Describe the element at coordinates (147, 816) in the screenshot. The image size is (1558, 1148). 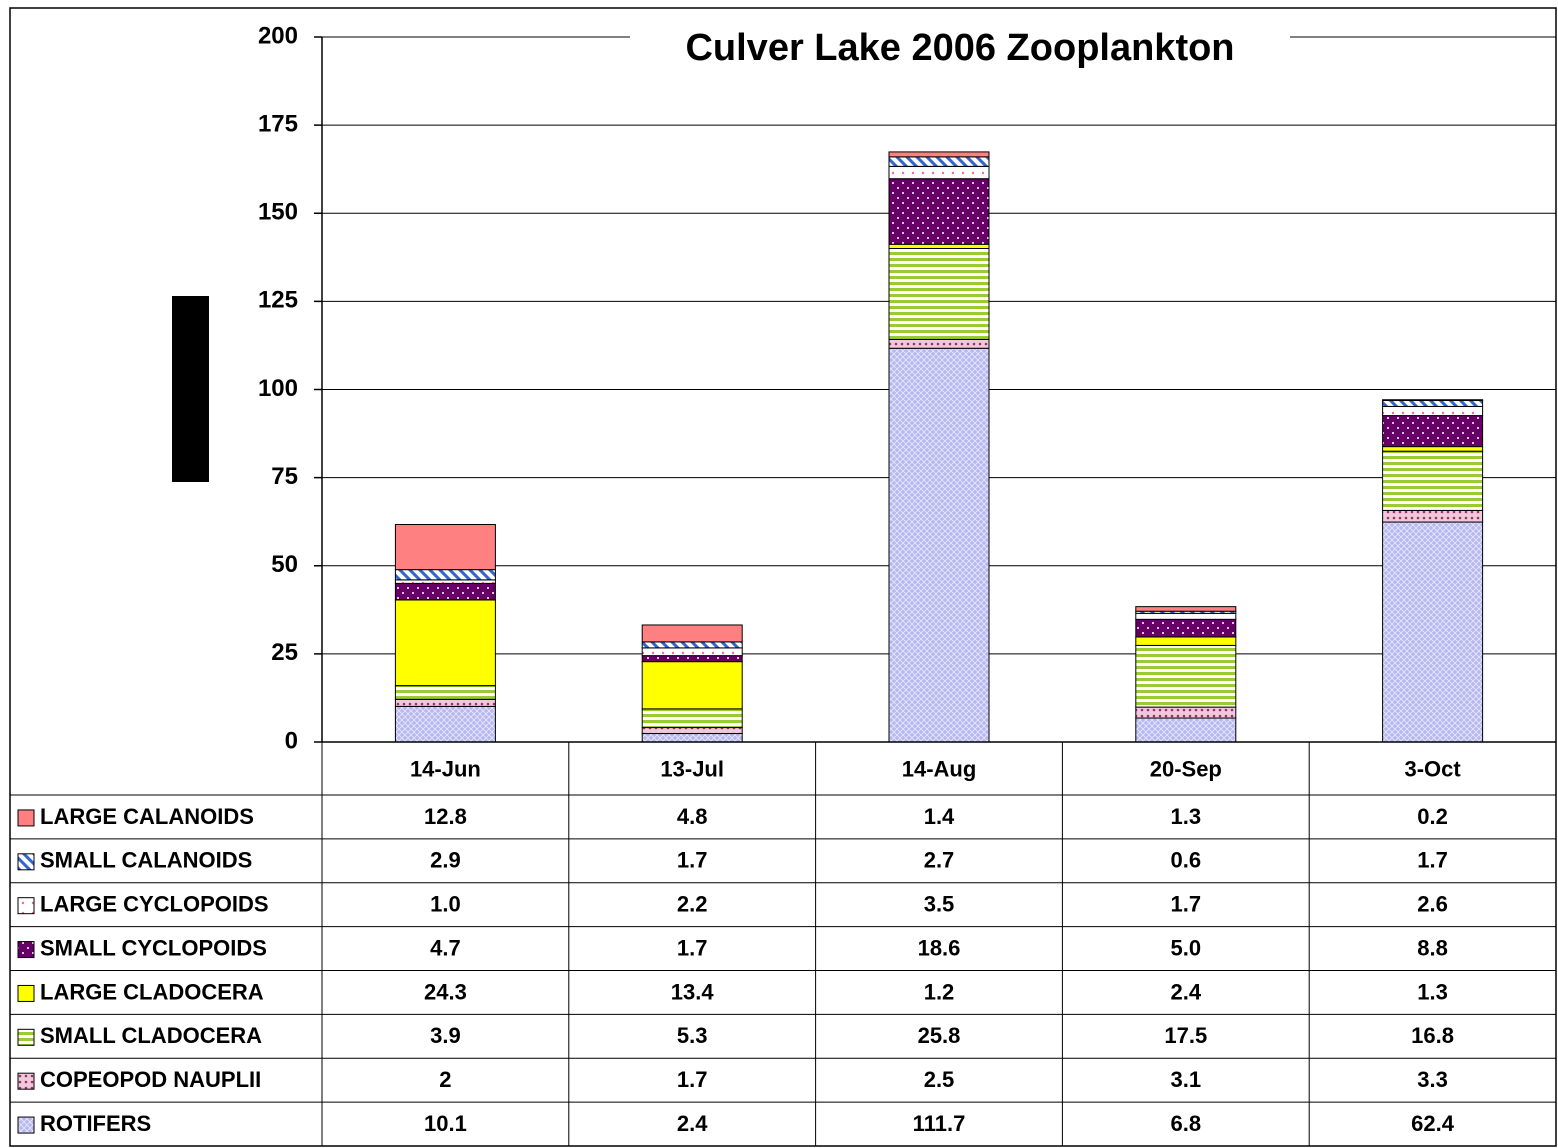
I see `legend-label: LARGE CALANOIDS` at that location.